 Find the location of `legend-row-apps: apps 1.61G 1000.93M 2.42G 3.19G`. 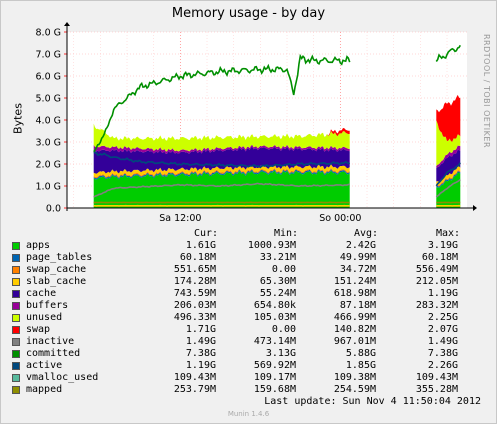

legend-row-apps: apps 1.61G 1000.93M 2.42G 3.19G is located at coordinates (247, 246).